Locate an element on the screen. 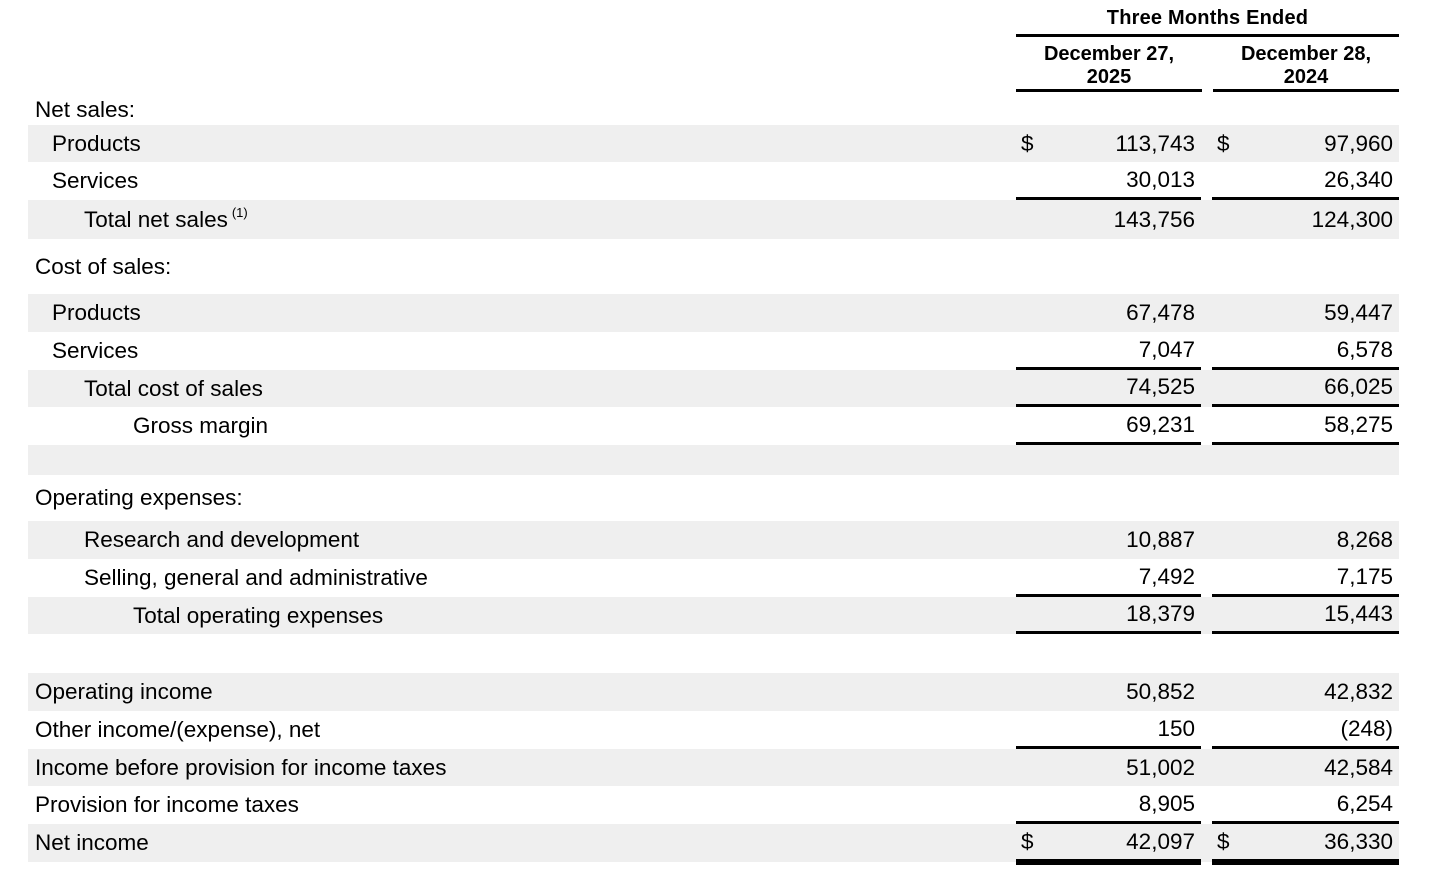 The width and height of the screenshot is (1432, 890). table-row: Total operating expenses 18,379 15,443 is located at coordinates (713, 615).